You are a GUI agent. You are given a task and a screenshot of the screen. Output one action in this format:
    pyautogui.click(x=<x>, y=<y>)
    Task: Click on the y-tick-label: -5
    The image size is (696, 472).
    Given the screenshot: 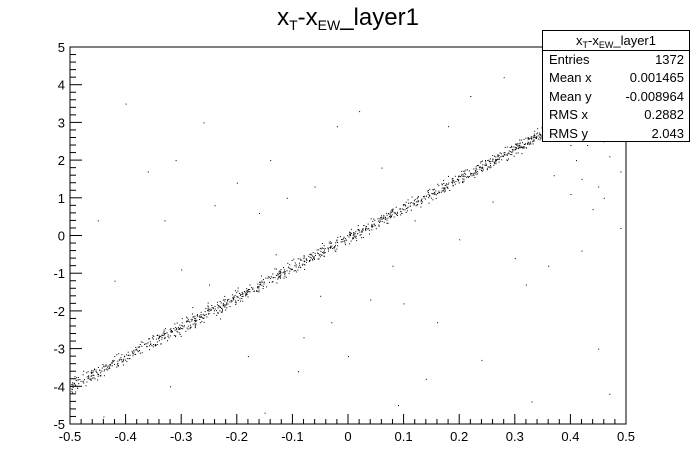 What is the action you would take?
    pyautogui.click(x=59, y=424)
    